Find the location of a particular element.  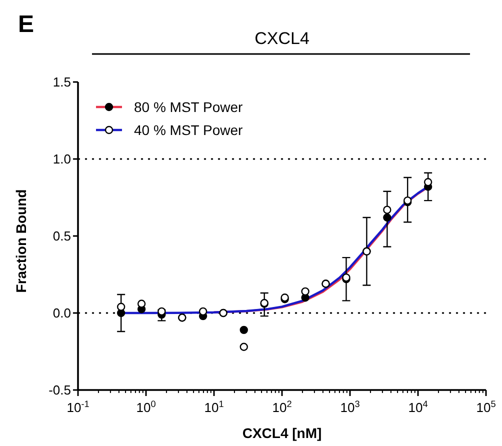

legend-label: 80 % MST Power is located at coordinates (189, 106).